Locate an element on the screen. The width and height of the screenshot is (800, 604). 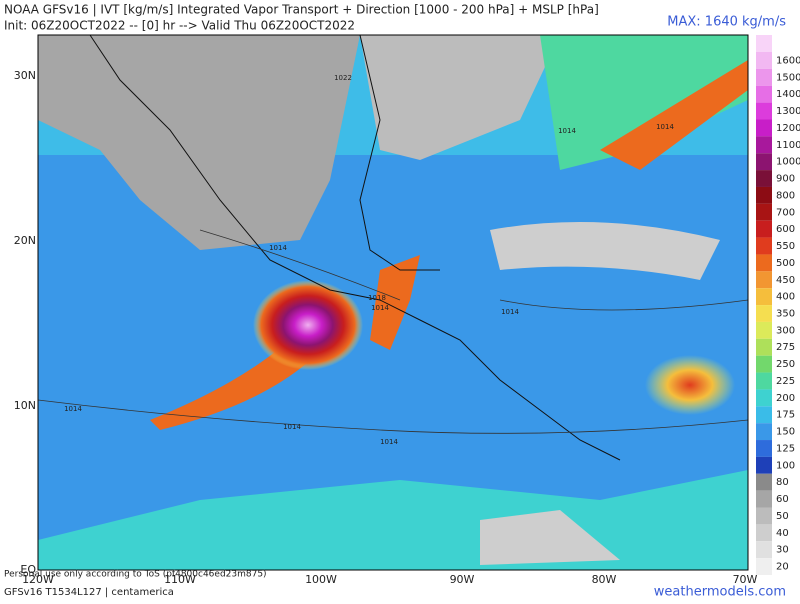
colorbar-label: 600 is located at coordinates (785, 229).